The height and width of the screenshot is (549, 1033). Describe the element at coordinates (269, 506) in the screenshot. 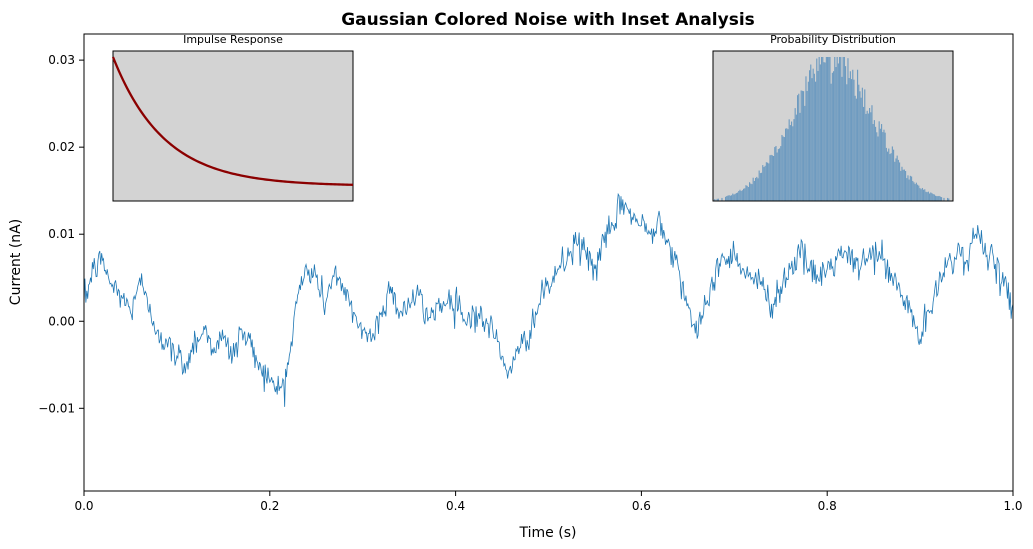

I see `x-tick-label: 0.2` at that location.